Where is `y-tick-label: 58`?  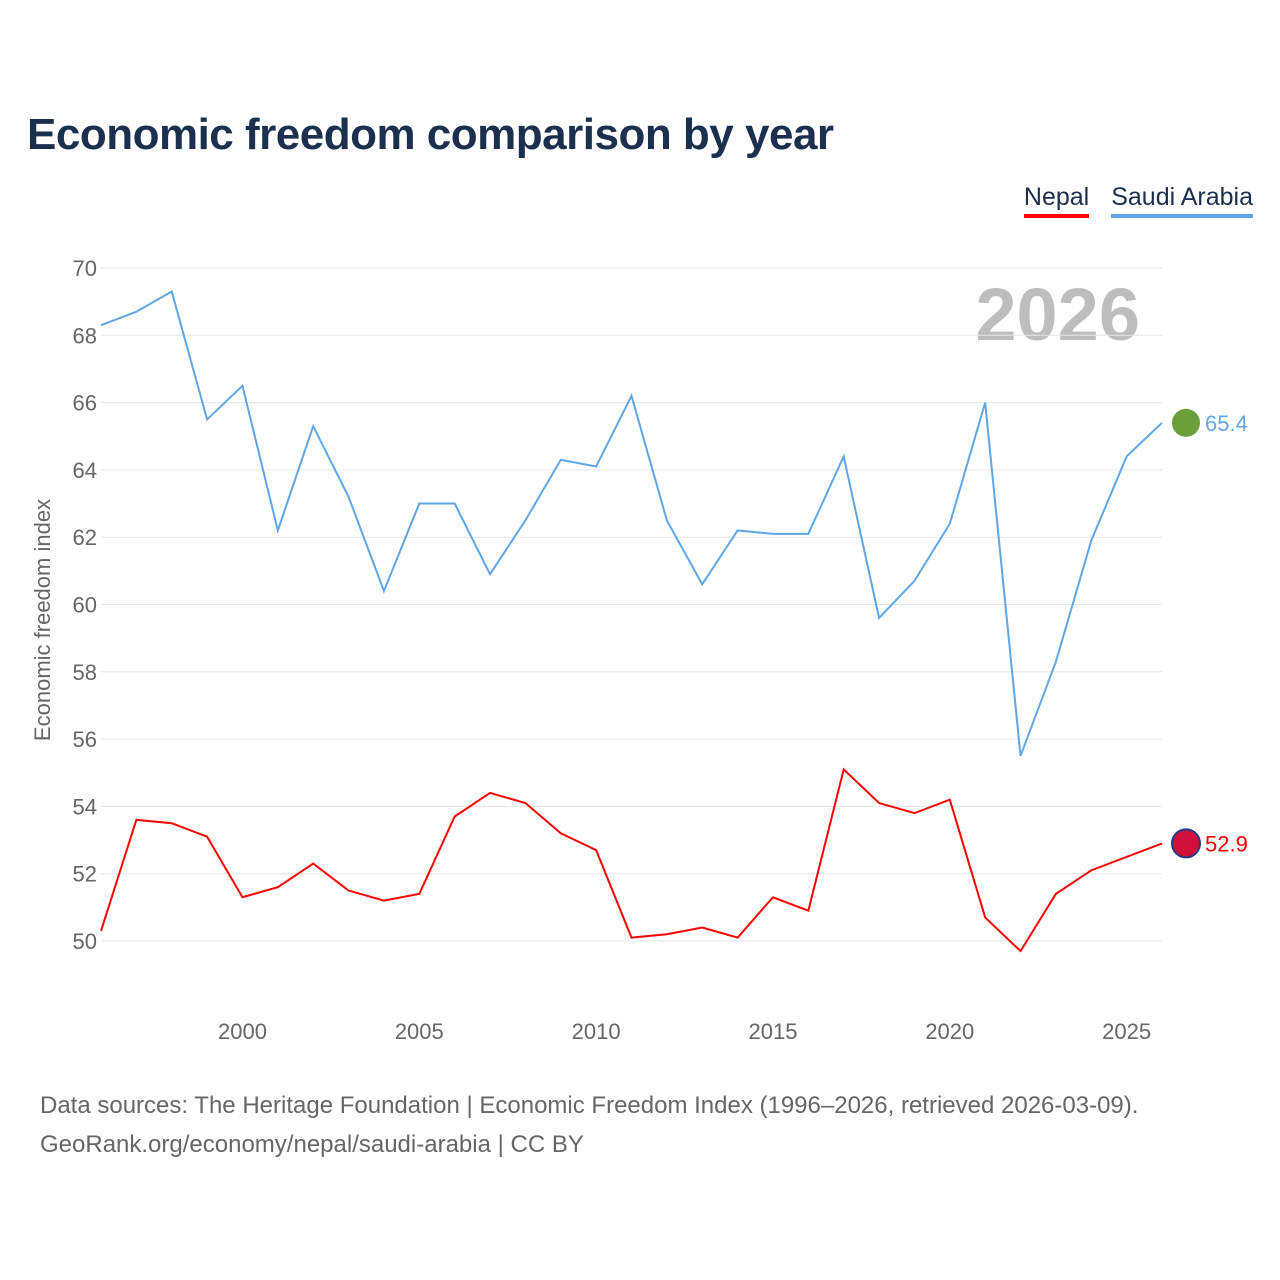
y-tick-label: 58 is located at coordinates (85, 672).